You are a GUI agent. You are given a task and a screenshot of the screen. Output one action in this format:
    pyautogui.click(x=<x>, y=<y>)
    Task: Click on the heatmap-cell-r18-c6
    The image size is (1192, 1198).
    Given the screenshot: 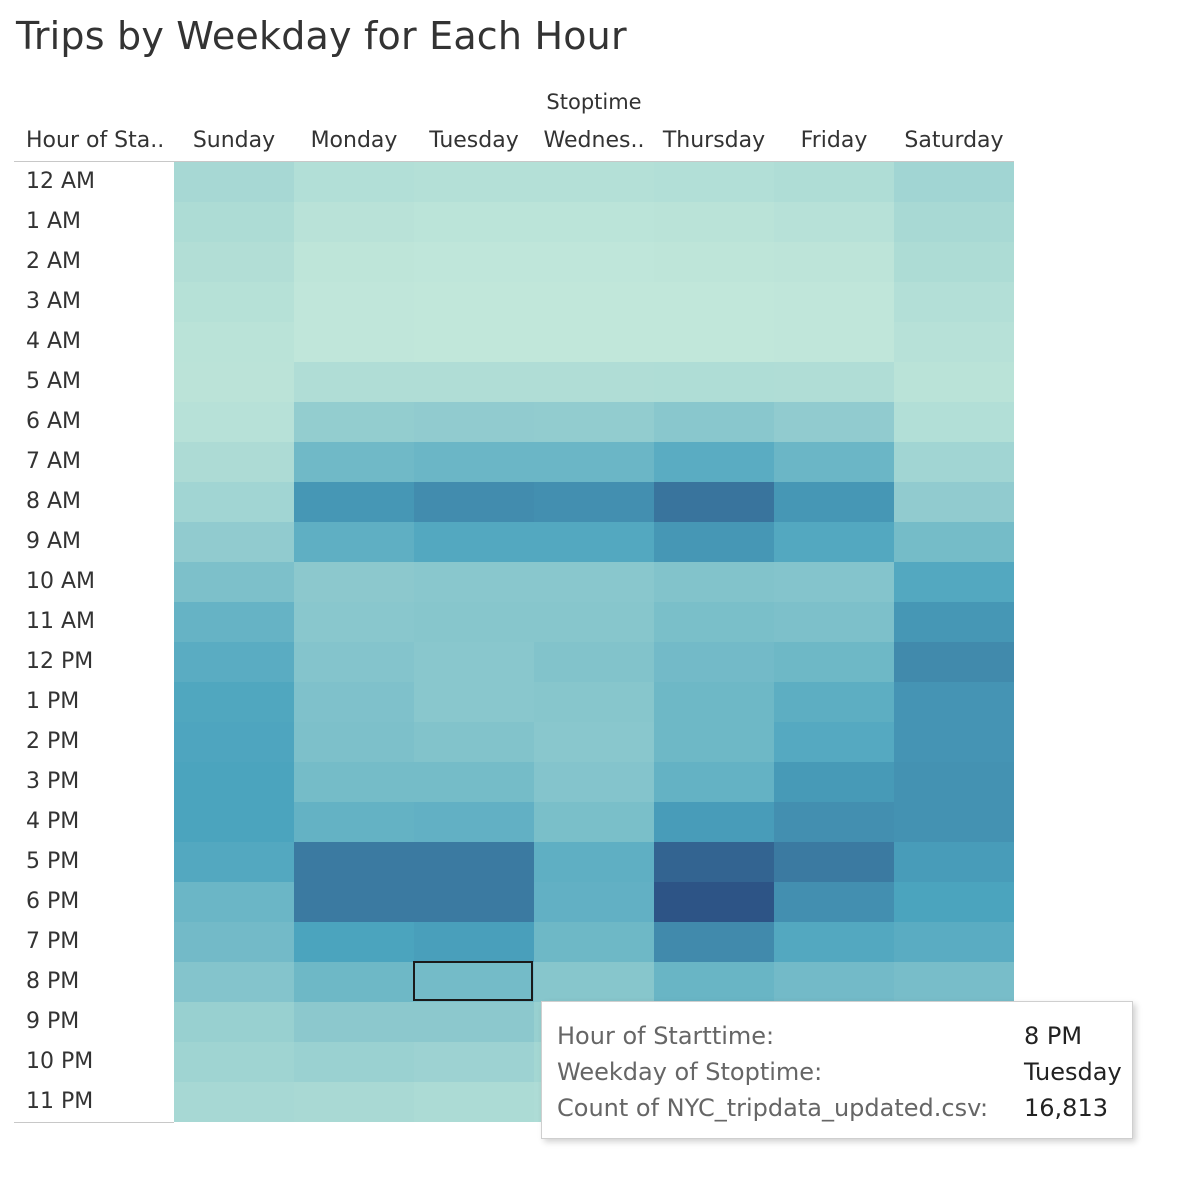 What is the action you would take?
    pyautogui.click(x=954, y=902)
    